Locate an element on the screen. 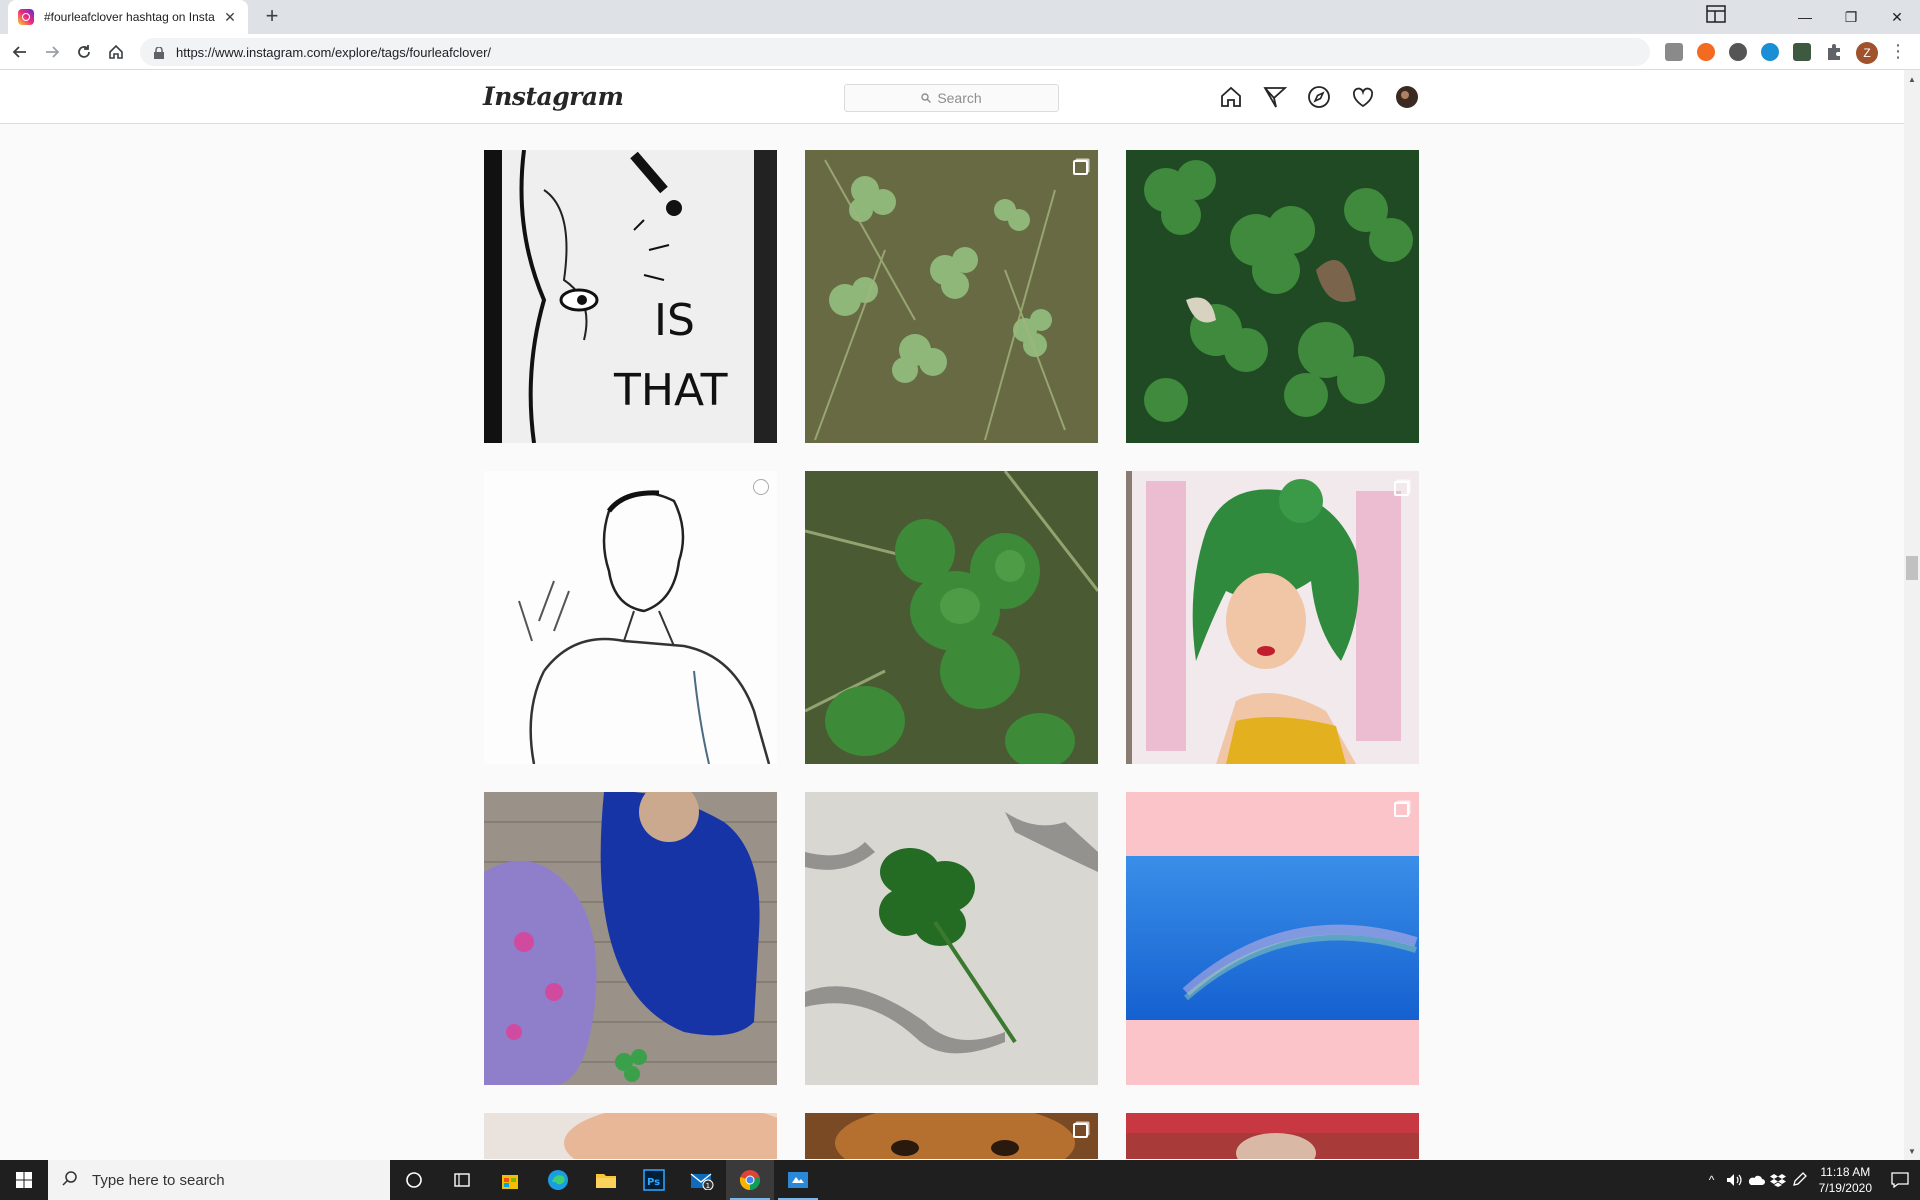  clock-time: 11:18 AM is located at coordinates (1845, 1172).